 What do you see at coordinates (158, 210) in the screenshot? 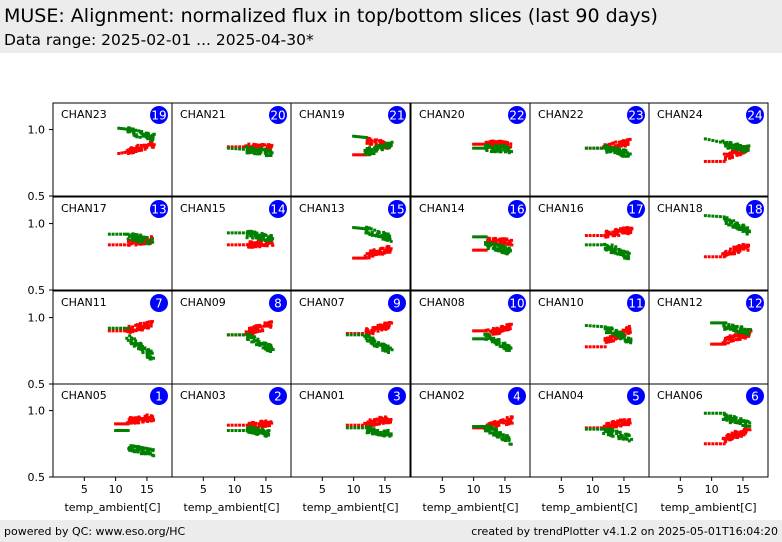
I see `panel-badge-number: 13` at bounding box center [158, 210].